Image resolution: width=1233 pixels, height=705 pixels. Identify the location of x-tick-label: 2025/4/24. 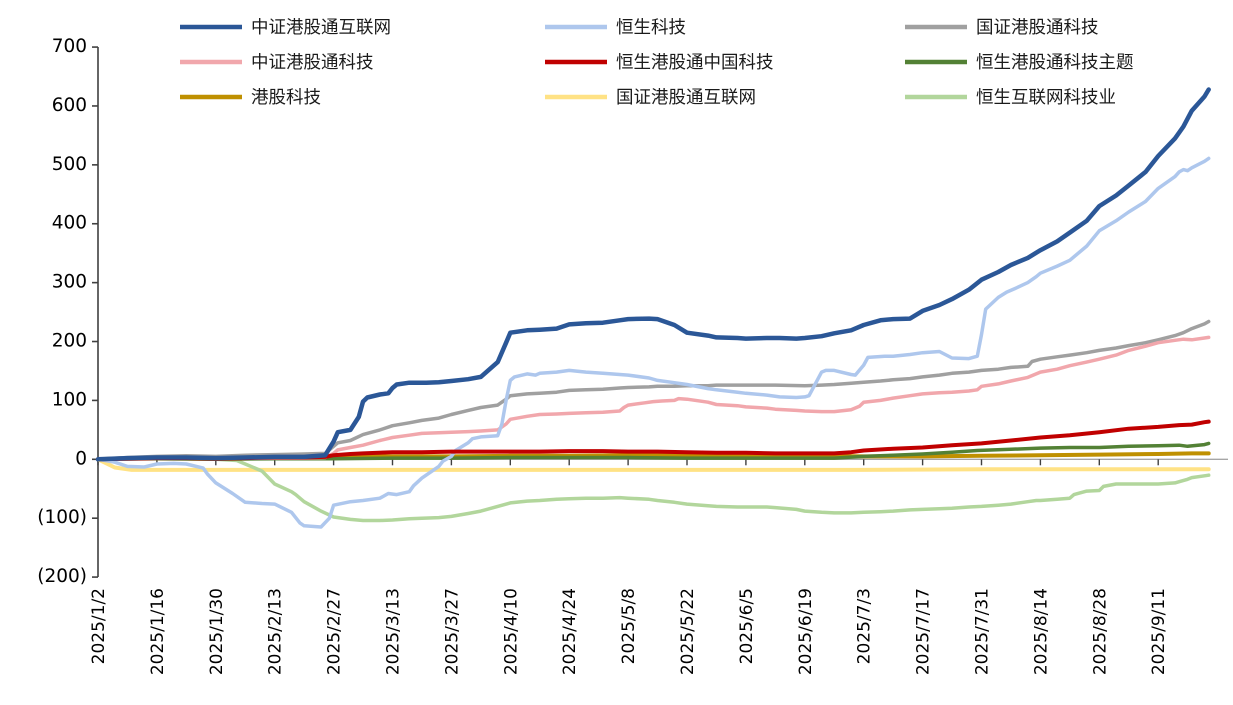
(570, 631).